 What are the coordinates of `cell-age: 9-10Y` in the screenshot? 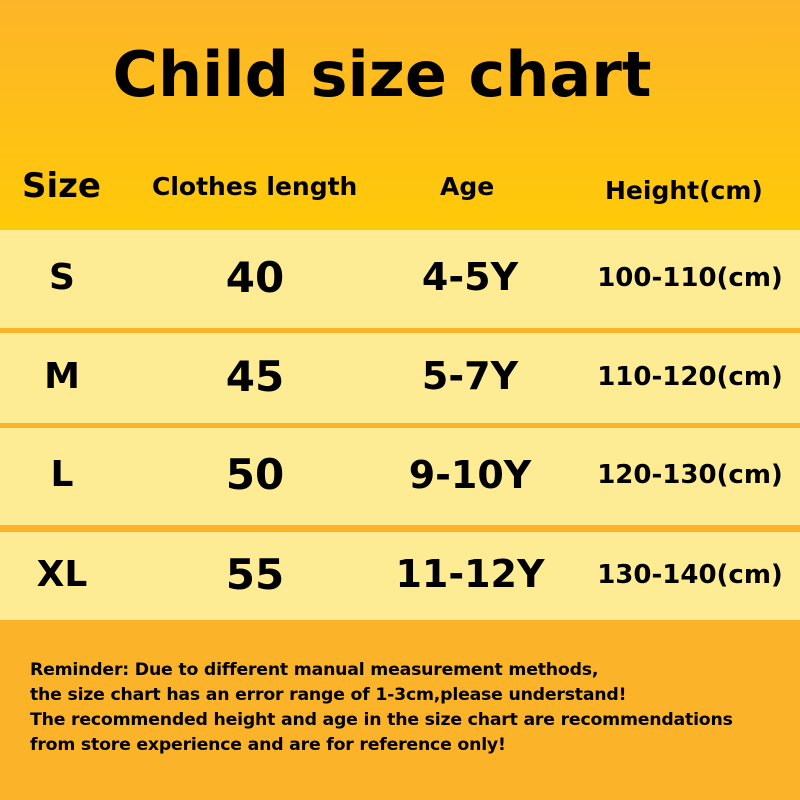 It's located at (470, 474).